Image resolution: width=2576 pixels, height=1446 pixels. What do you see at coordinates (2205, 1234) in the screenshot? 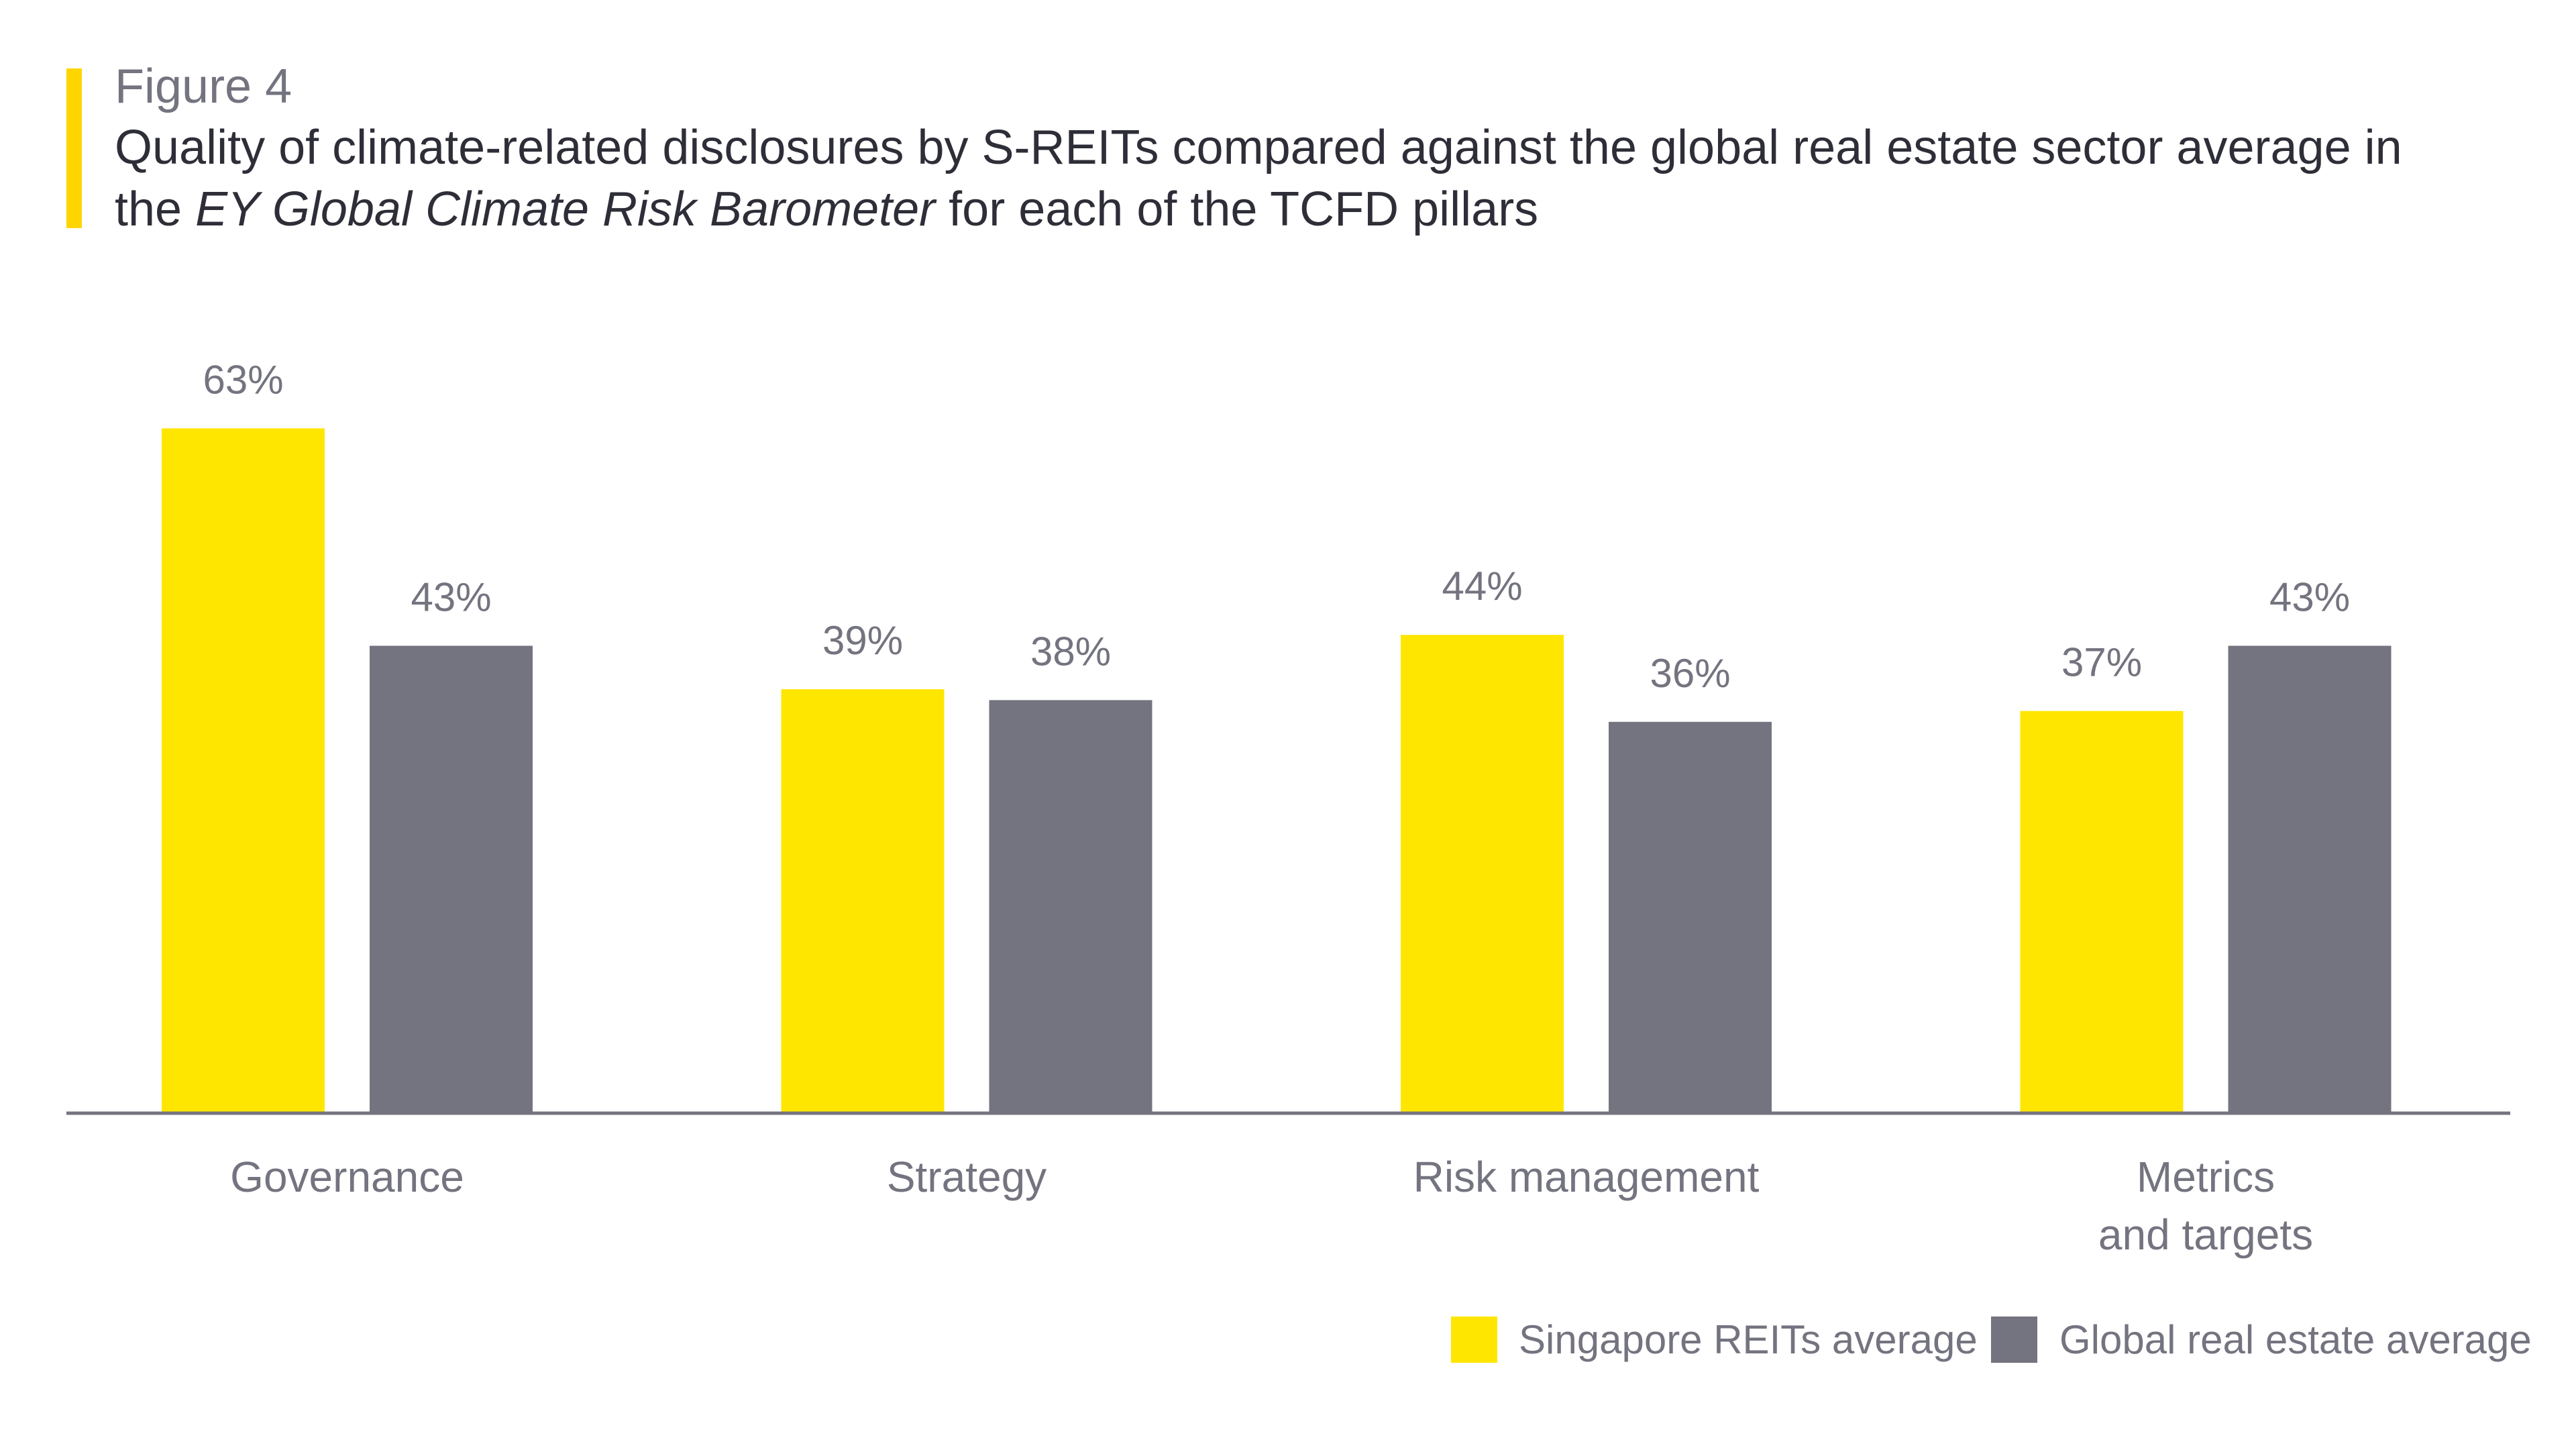
I see `category-label: and targets` at bounding box center [2205, 1234].